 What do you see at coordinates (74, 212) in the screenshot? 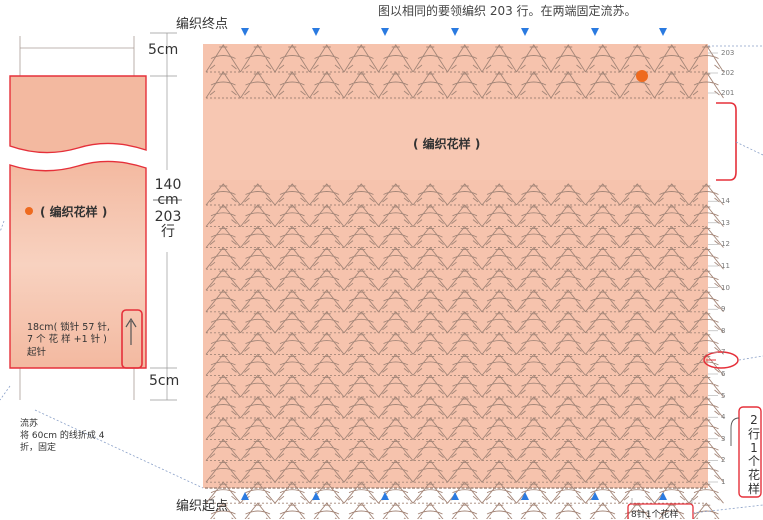
I see `pattern-label-schematic: ( 编织花样 )` at bounding box center [74, 212].